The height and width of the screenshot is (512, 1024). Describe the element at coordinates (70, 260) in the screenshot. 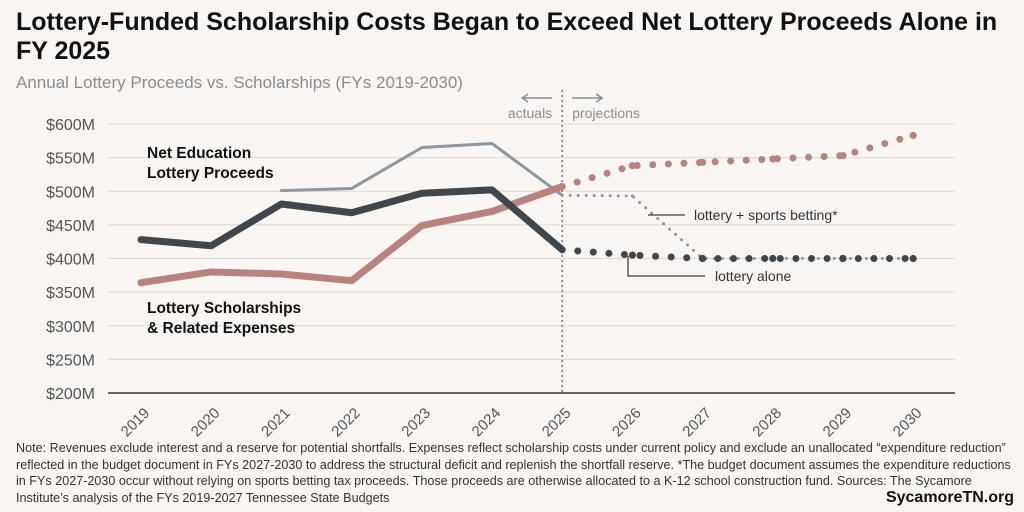

I see `y-tick-label: $400M` at that location.